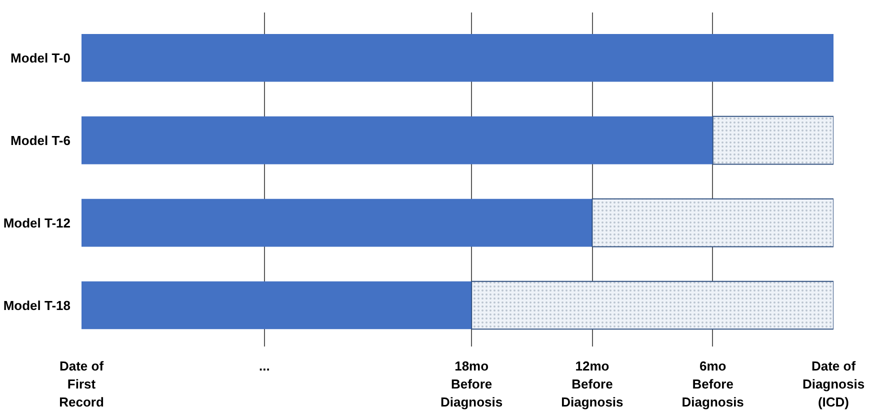 The image size is (873, 412). Describe the element at coordinates (833, 384) in the screenshot. I see `x-tick-label: Date of Diagnosis (ICD)` at that location.